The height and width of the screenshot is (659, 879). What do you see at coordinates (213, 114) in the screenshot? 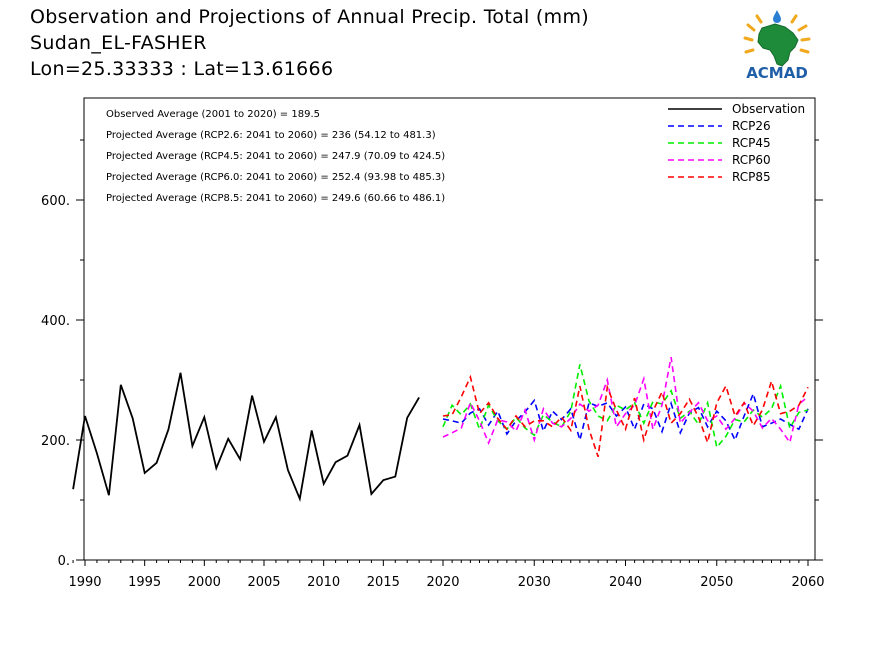
I see `annotation-observed: Observed Average (2001 to 2020) = 189.5` at bounding box center [213, 114].